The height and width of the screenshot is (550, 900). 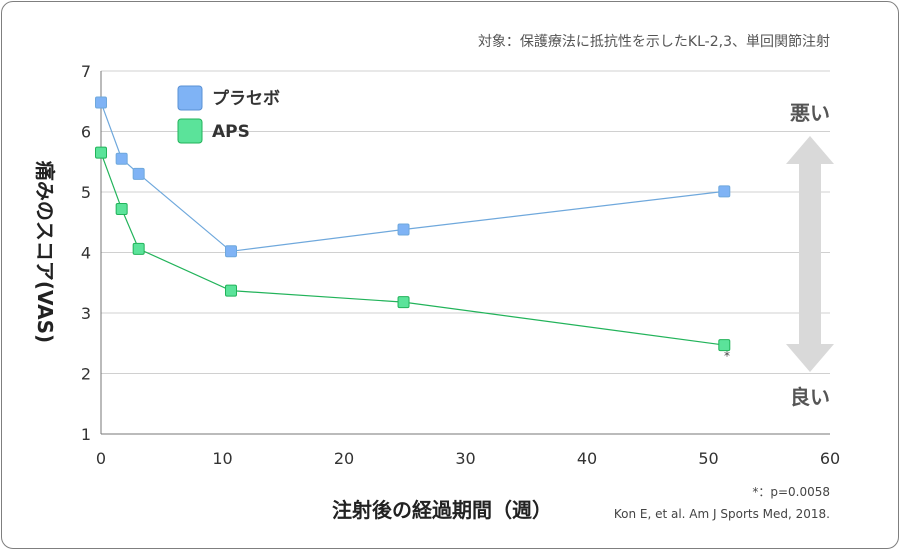 I want to click on x-tick-label-10: 10, so click(x=222, y=458).